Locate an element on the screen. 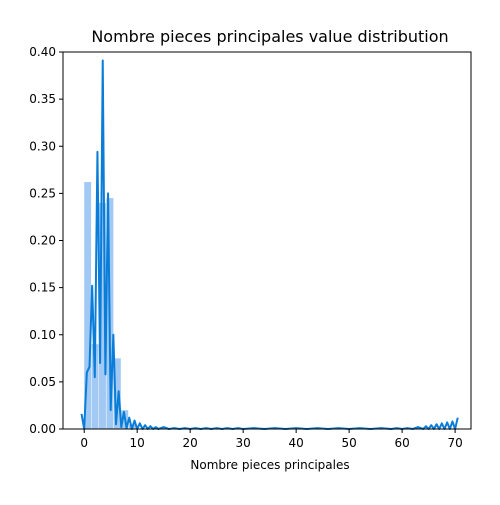  x-tick-label: 10 is located at coordinates (137, 443).